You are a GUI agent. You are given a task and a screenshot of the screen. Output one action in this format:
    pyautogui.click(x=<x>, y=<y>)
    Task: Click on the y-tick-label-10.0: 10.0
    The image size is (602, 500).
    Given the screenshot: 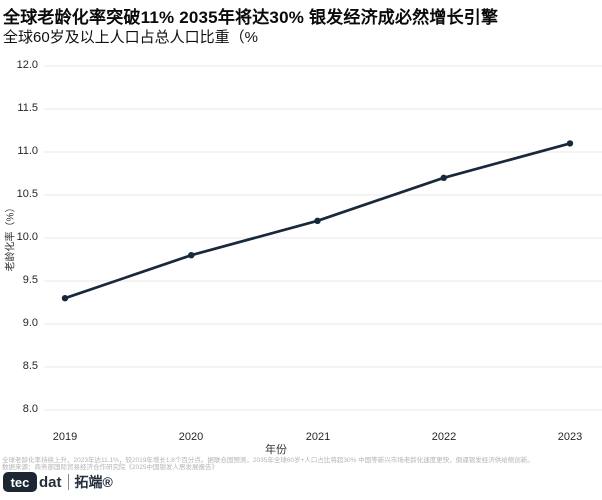 What is the action you would take?
    pyautogui.click(x=27, y=237)
    